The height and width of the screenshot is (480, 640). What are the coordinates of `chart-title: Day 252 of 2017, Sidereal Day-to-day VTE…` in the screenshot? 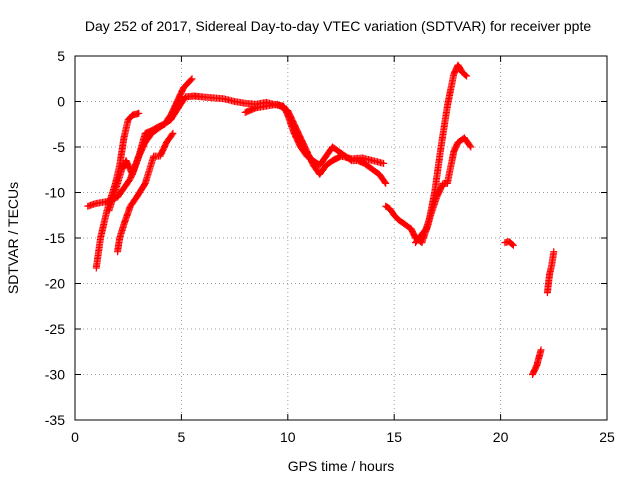 It's located at (338, 26).